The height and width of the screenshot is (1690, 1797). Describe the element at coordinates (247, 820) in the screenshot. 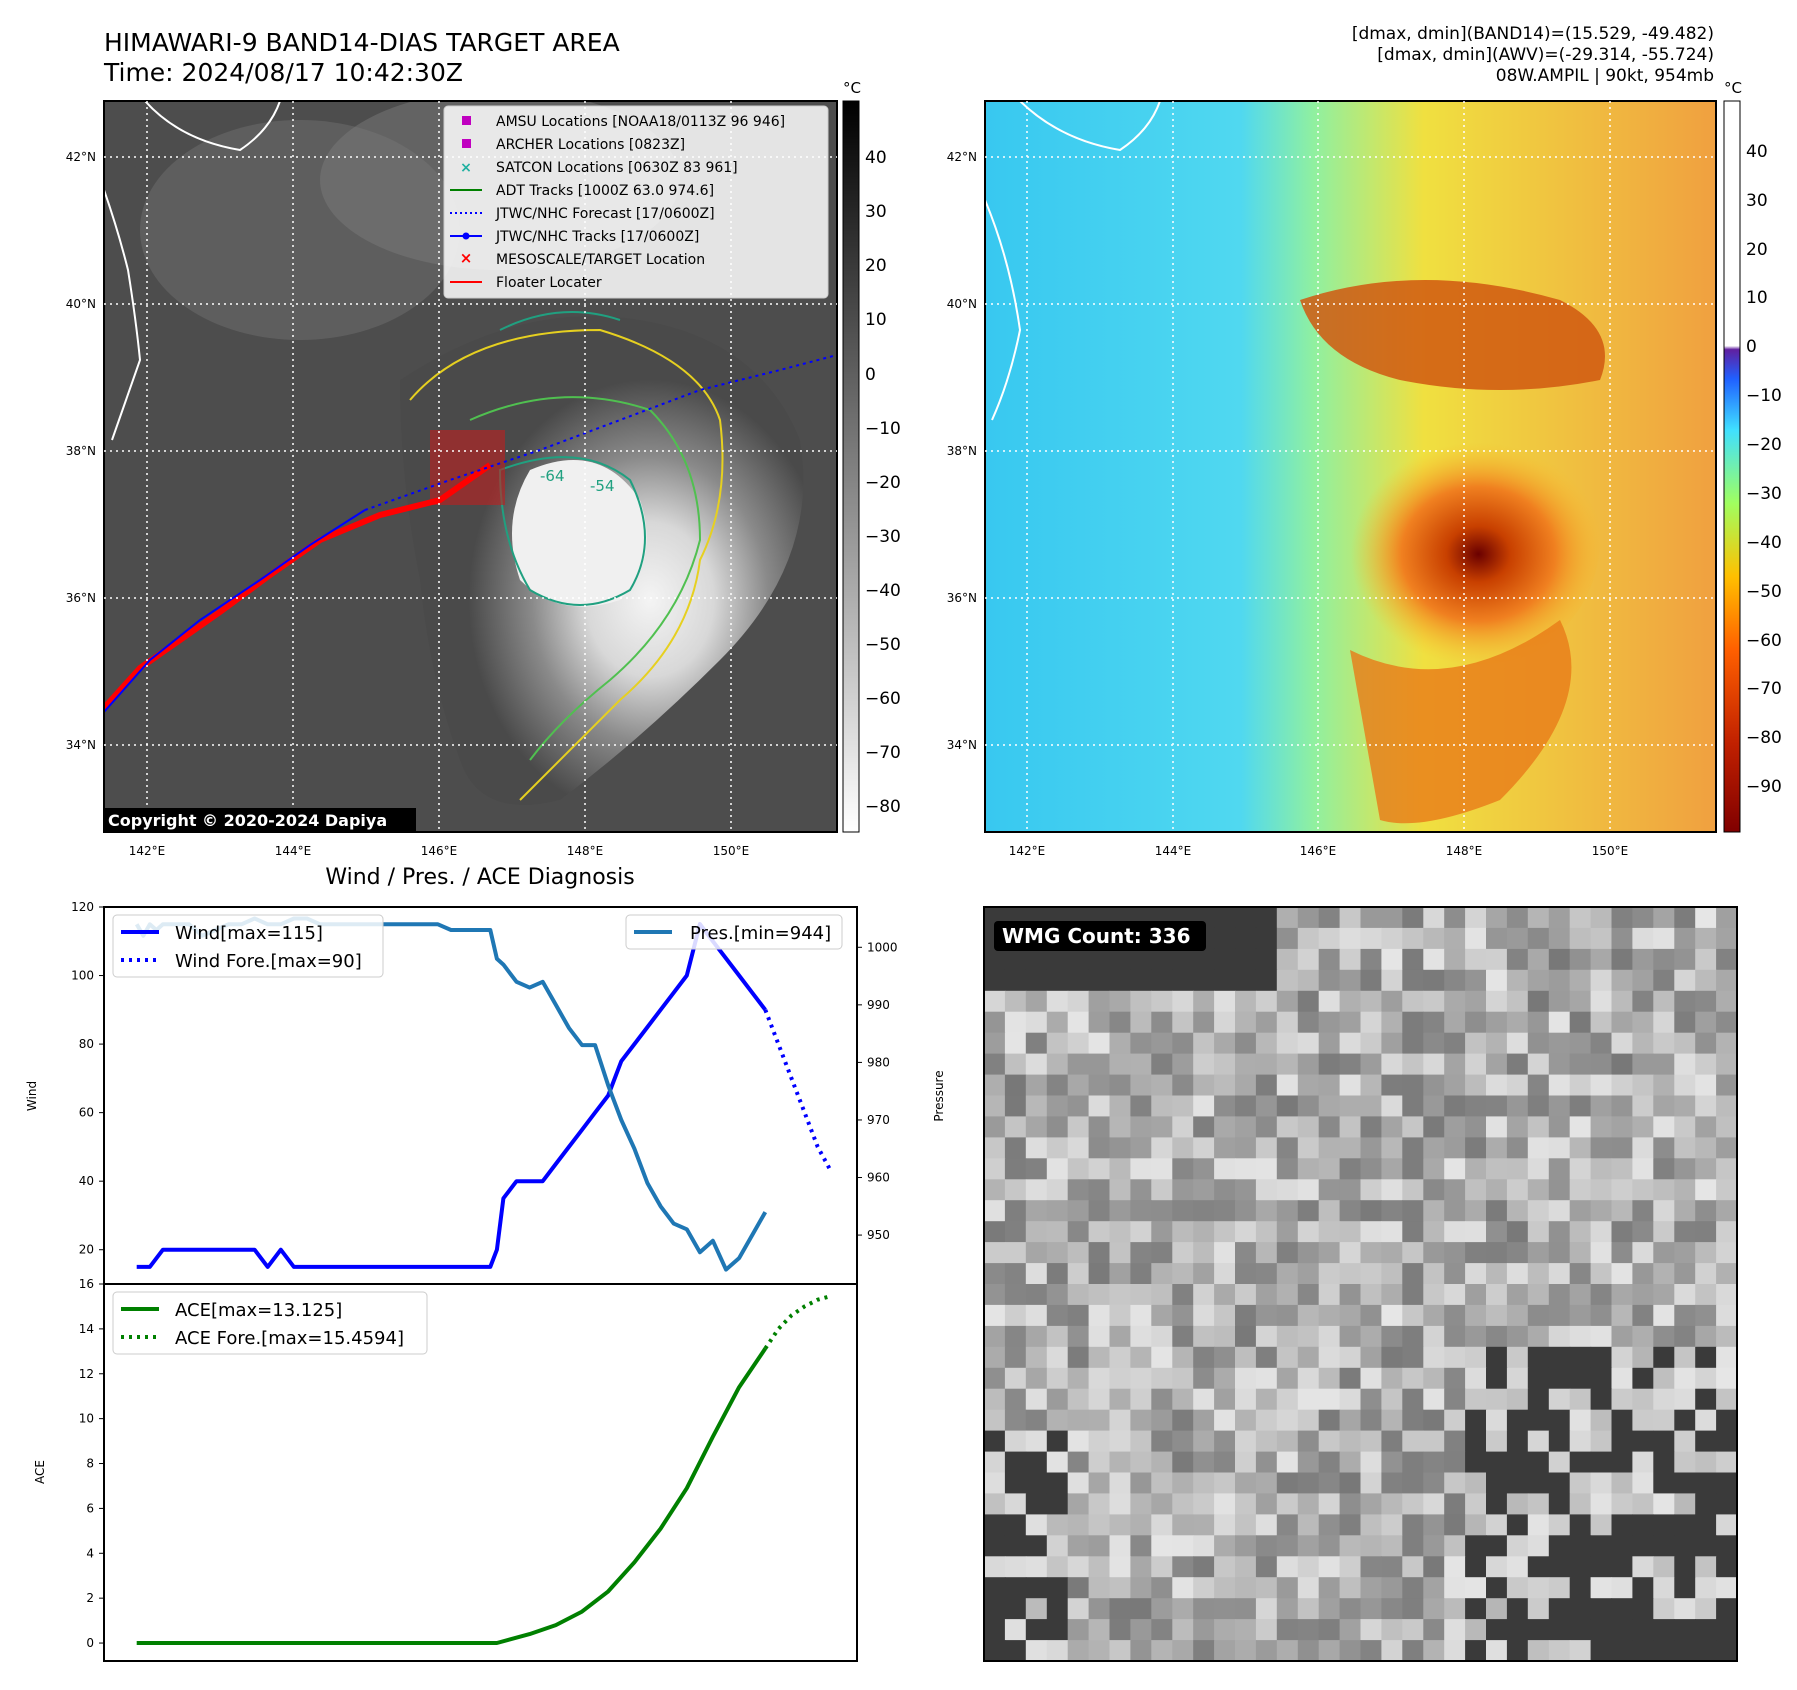

I see `copyright-text: Copyright © 2020-2024 Dapiya` at that location.